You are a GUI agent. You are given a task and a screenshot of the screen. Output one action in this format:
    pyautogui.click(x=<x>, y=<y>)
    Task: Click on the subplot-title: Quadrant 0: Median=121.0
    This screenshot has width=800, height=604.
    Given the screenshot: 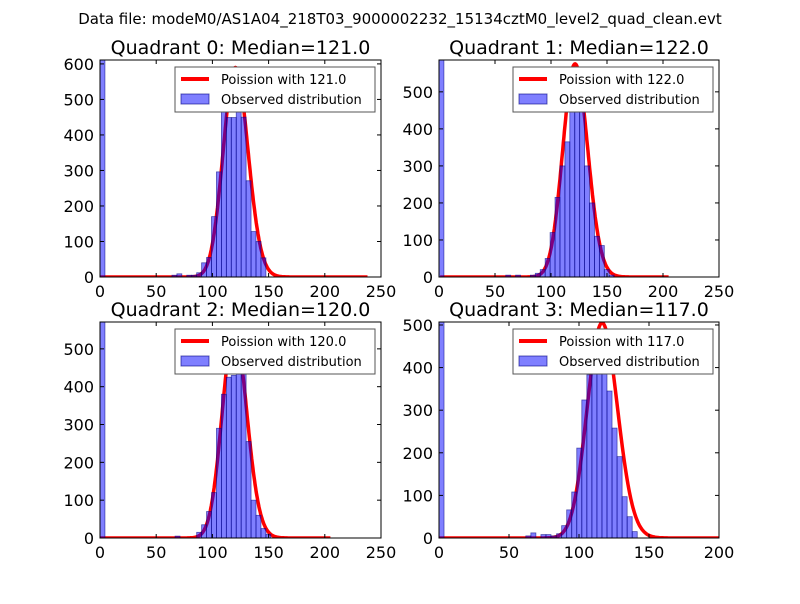 What is the action you would take?
    pyautogui.click(x=241, y=48)
    